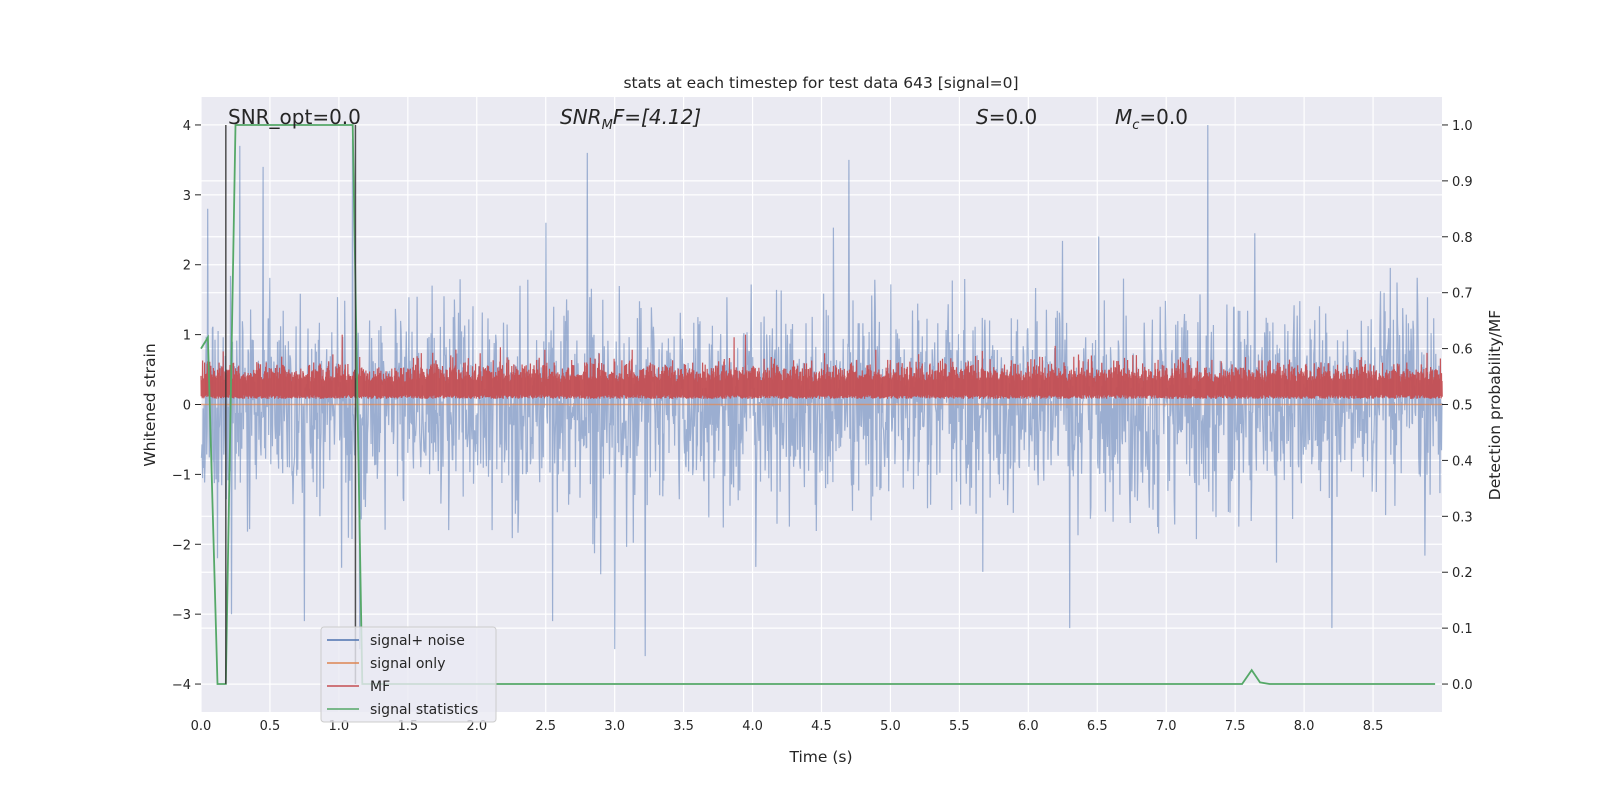 The image size is (1600, 800). Describe the element at coordinates (407, 664) in the screenshot. I see `legend-label-signal-only: signal only` at that location.